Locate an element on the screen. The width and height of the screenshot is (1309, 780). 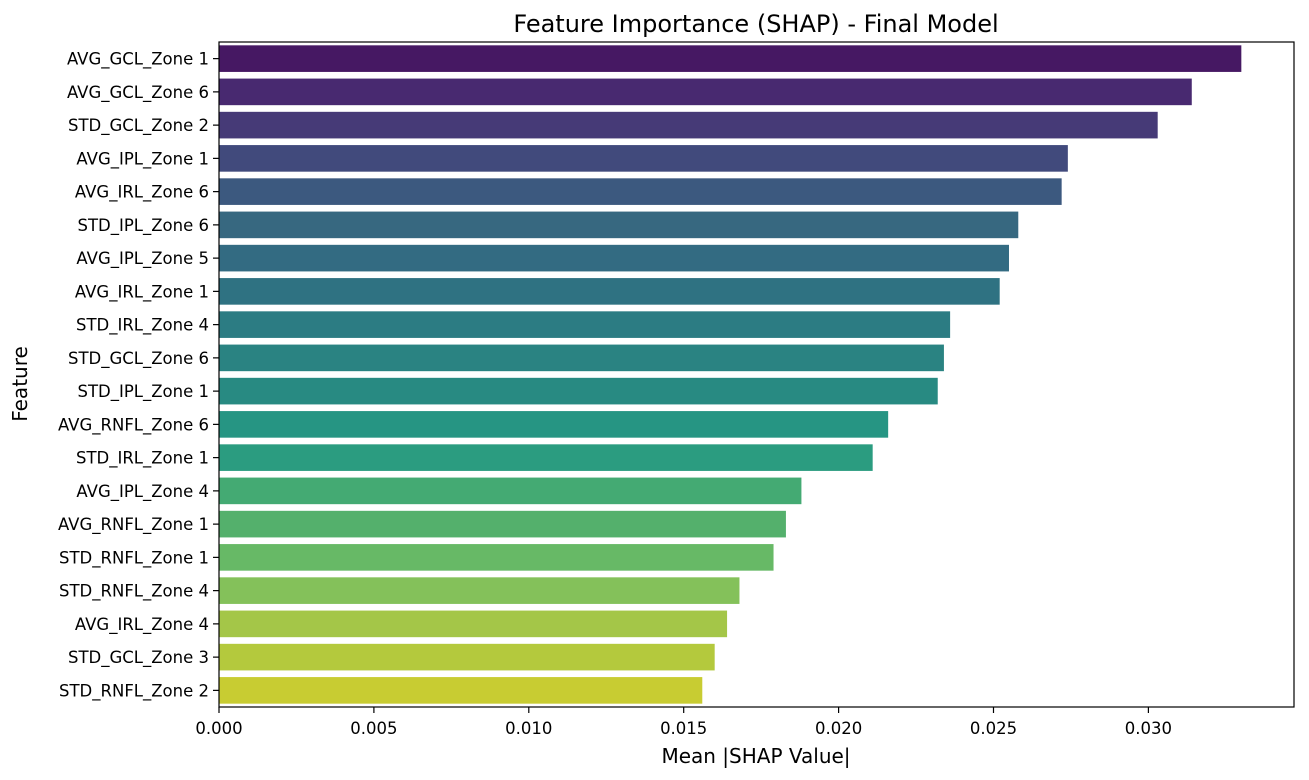
y-axis-label: Feature is located at coordinates (20, 384).